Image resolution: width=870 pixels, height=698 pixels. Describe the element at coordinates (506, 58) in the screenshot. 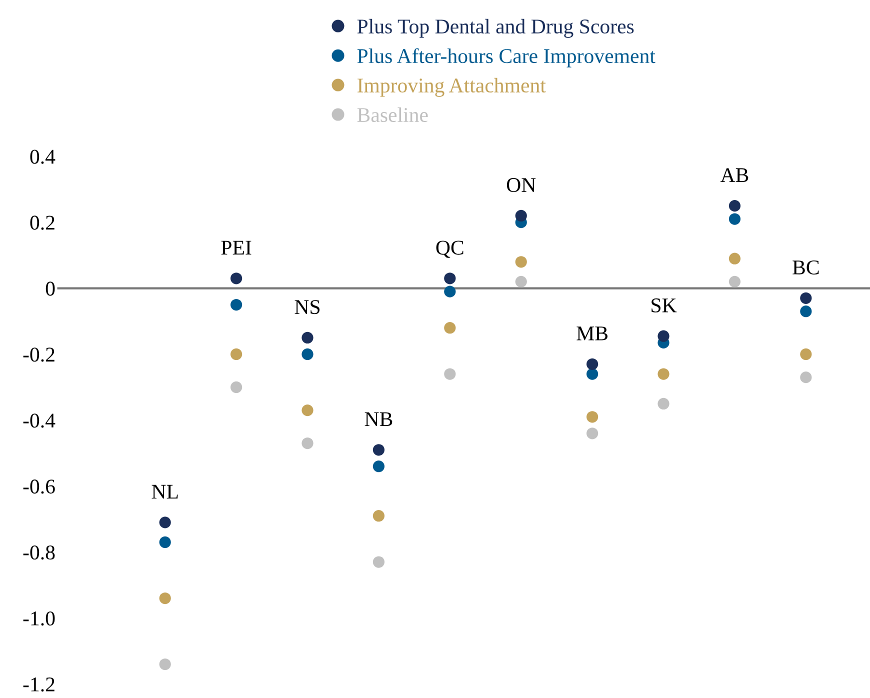

I see `legend-label: Plus After-hours Care Improvement` at that location.